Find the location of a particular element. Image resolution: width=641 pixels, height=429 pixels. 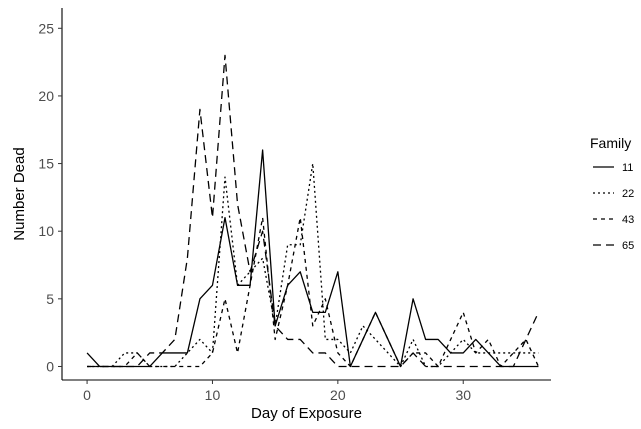

y-axis-title: Number Dead is located at coordinates (19, 193).